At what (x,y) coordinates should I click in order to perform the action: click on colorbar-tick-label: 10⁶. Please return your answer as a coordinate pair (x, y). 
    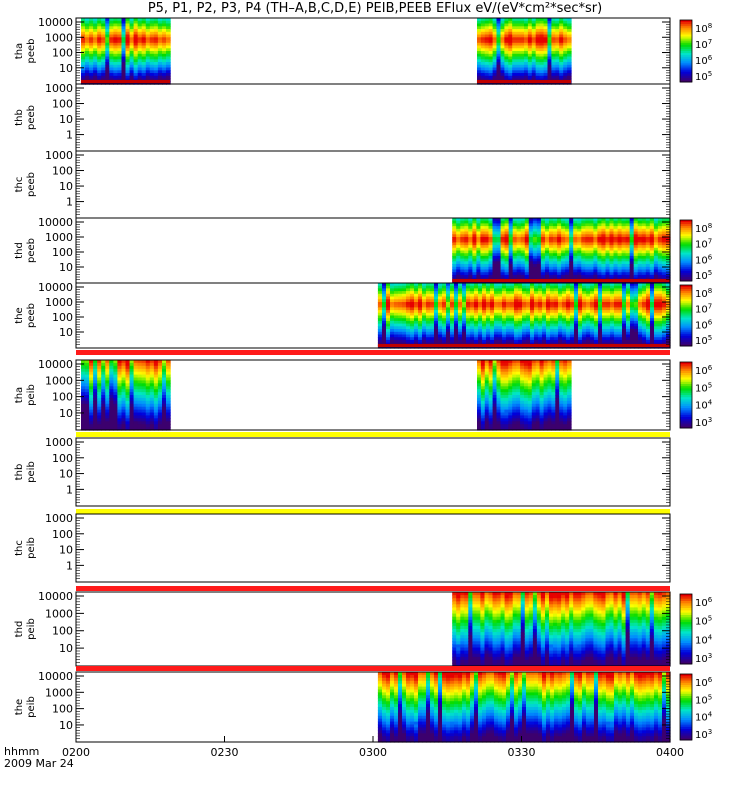
    Looking at the image, I should click on (704, 602).